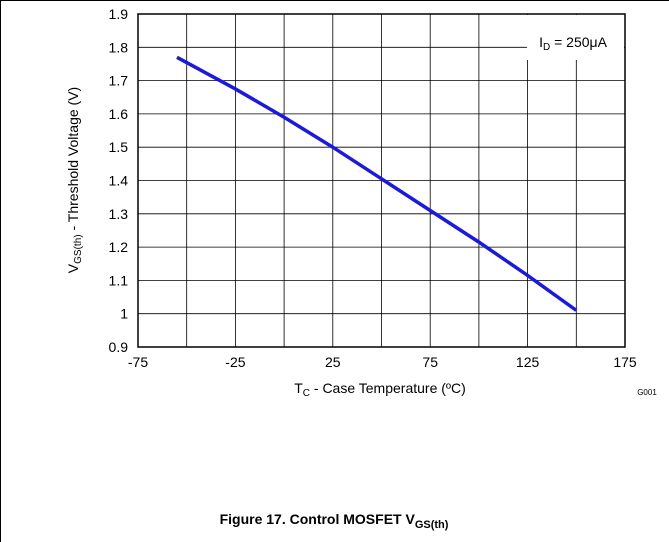 The height and width of the screenshot is (542, 669). I want to click on y-tick-label: 0.9, so click(119, 347).